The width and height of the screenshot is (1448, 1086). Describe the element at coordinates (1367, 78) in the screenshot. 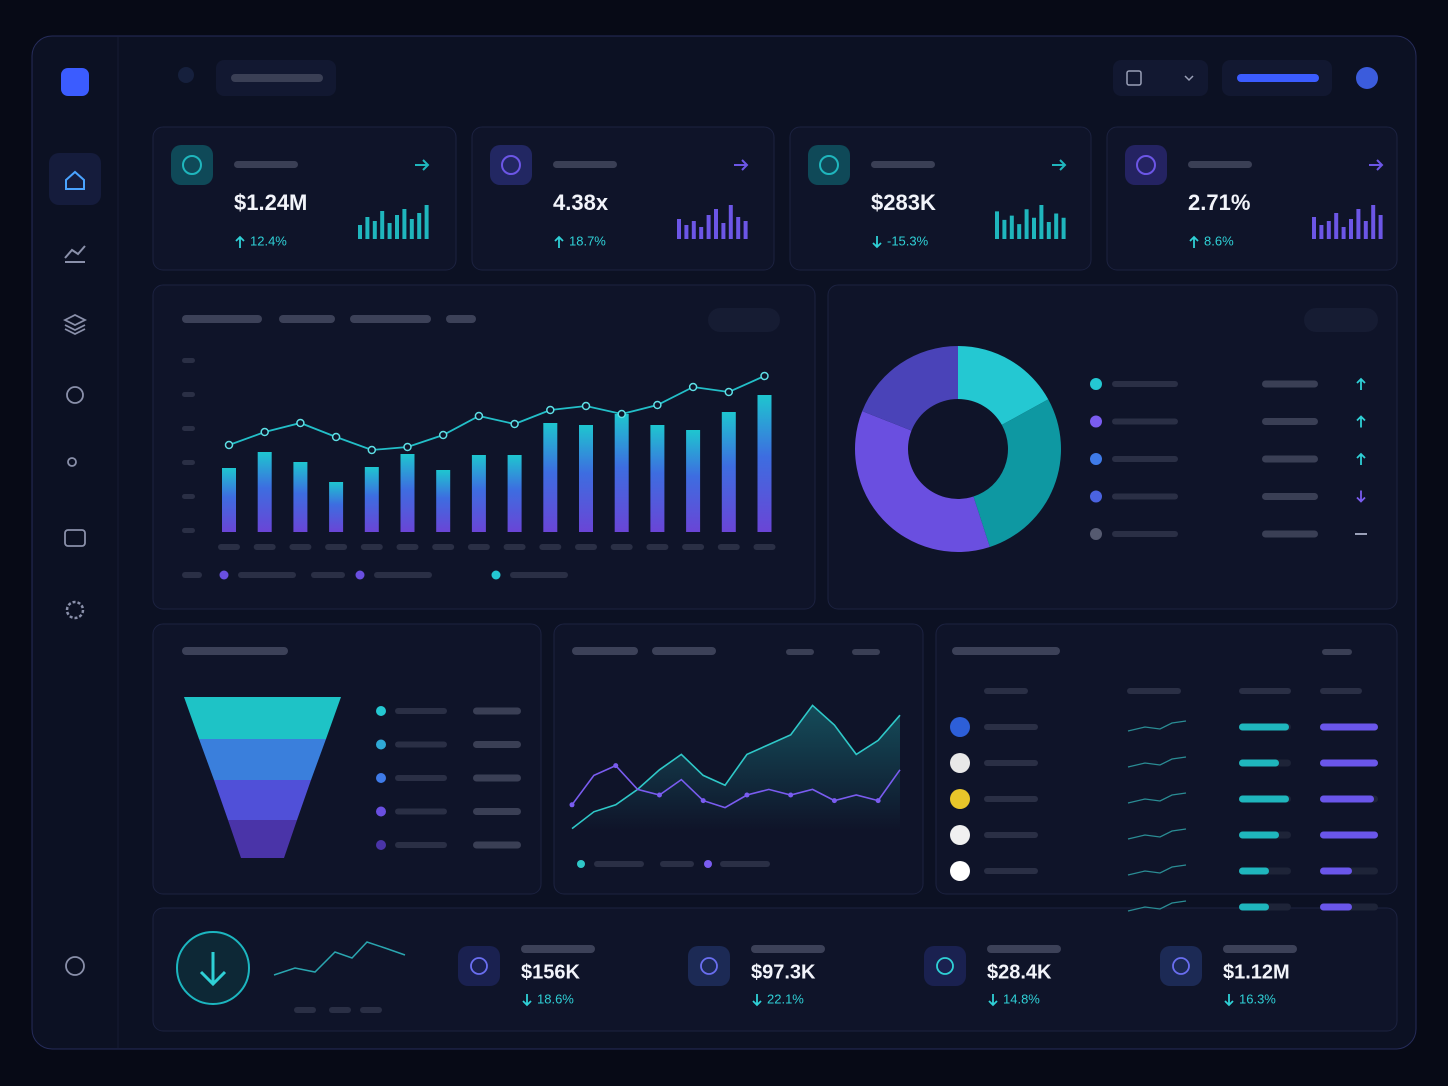

I see `avatar` at that location.